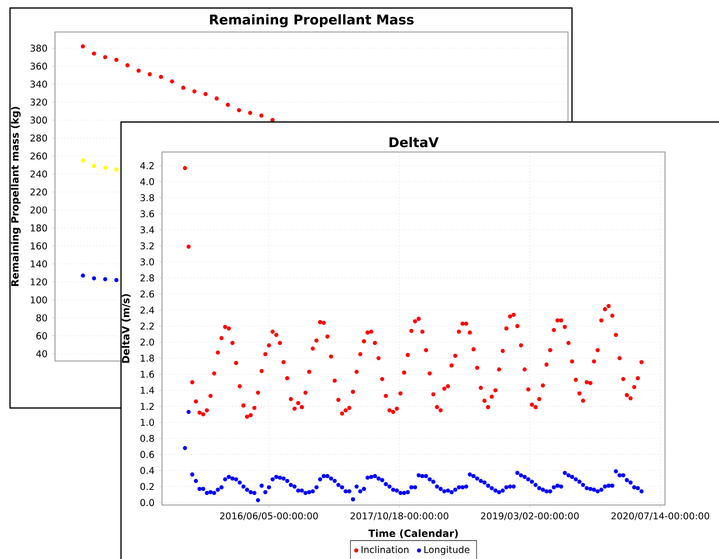  Describe the element at coordinates (147, 486) in the screenshot. I see `y-tick-label: 0.2` at that location.